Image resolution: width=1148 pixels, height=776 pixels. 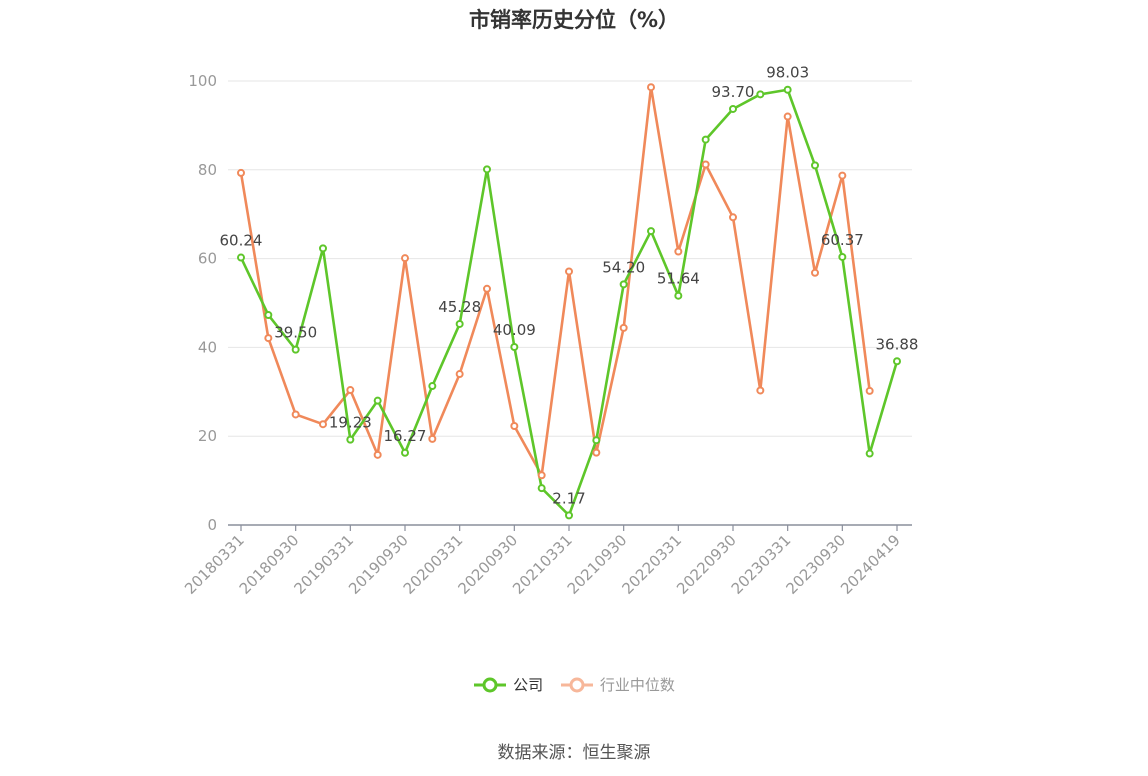 I want to click on y-tick-label: 40, so click(x=207, y=347).